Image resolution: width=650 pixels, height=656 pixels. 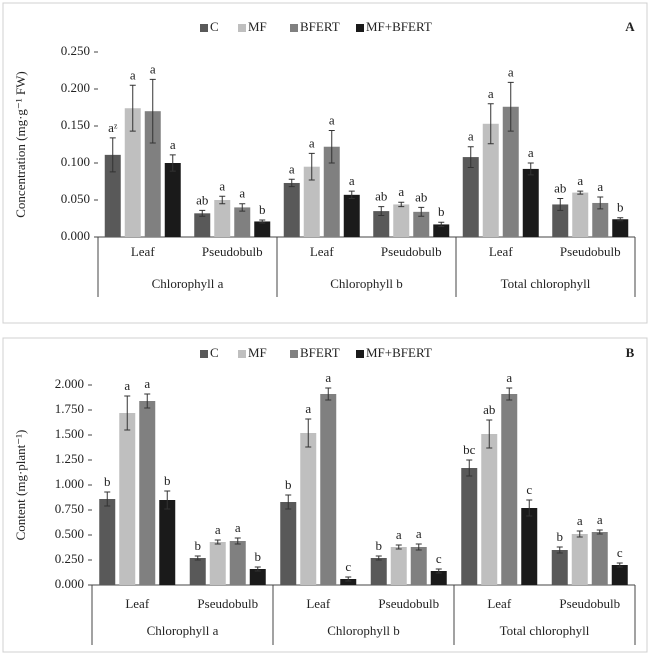 I want to click on y-axis-title: Content (mg·plant⁻¹), so click(x=20, y=485).